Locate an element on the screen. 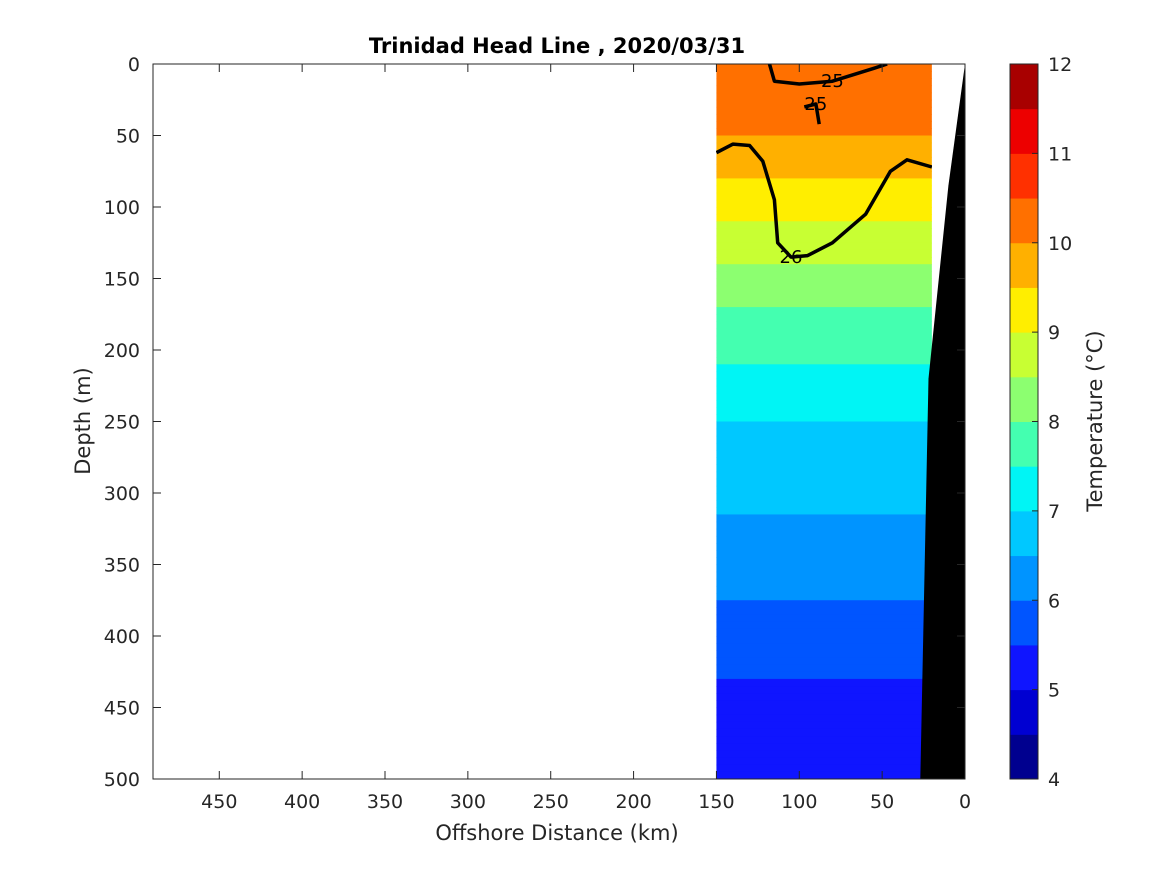 This screenshot has height=875, width=1167. colorbar-swatches is located at coordinates (1024, 422).